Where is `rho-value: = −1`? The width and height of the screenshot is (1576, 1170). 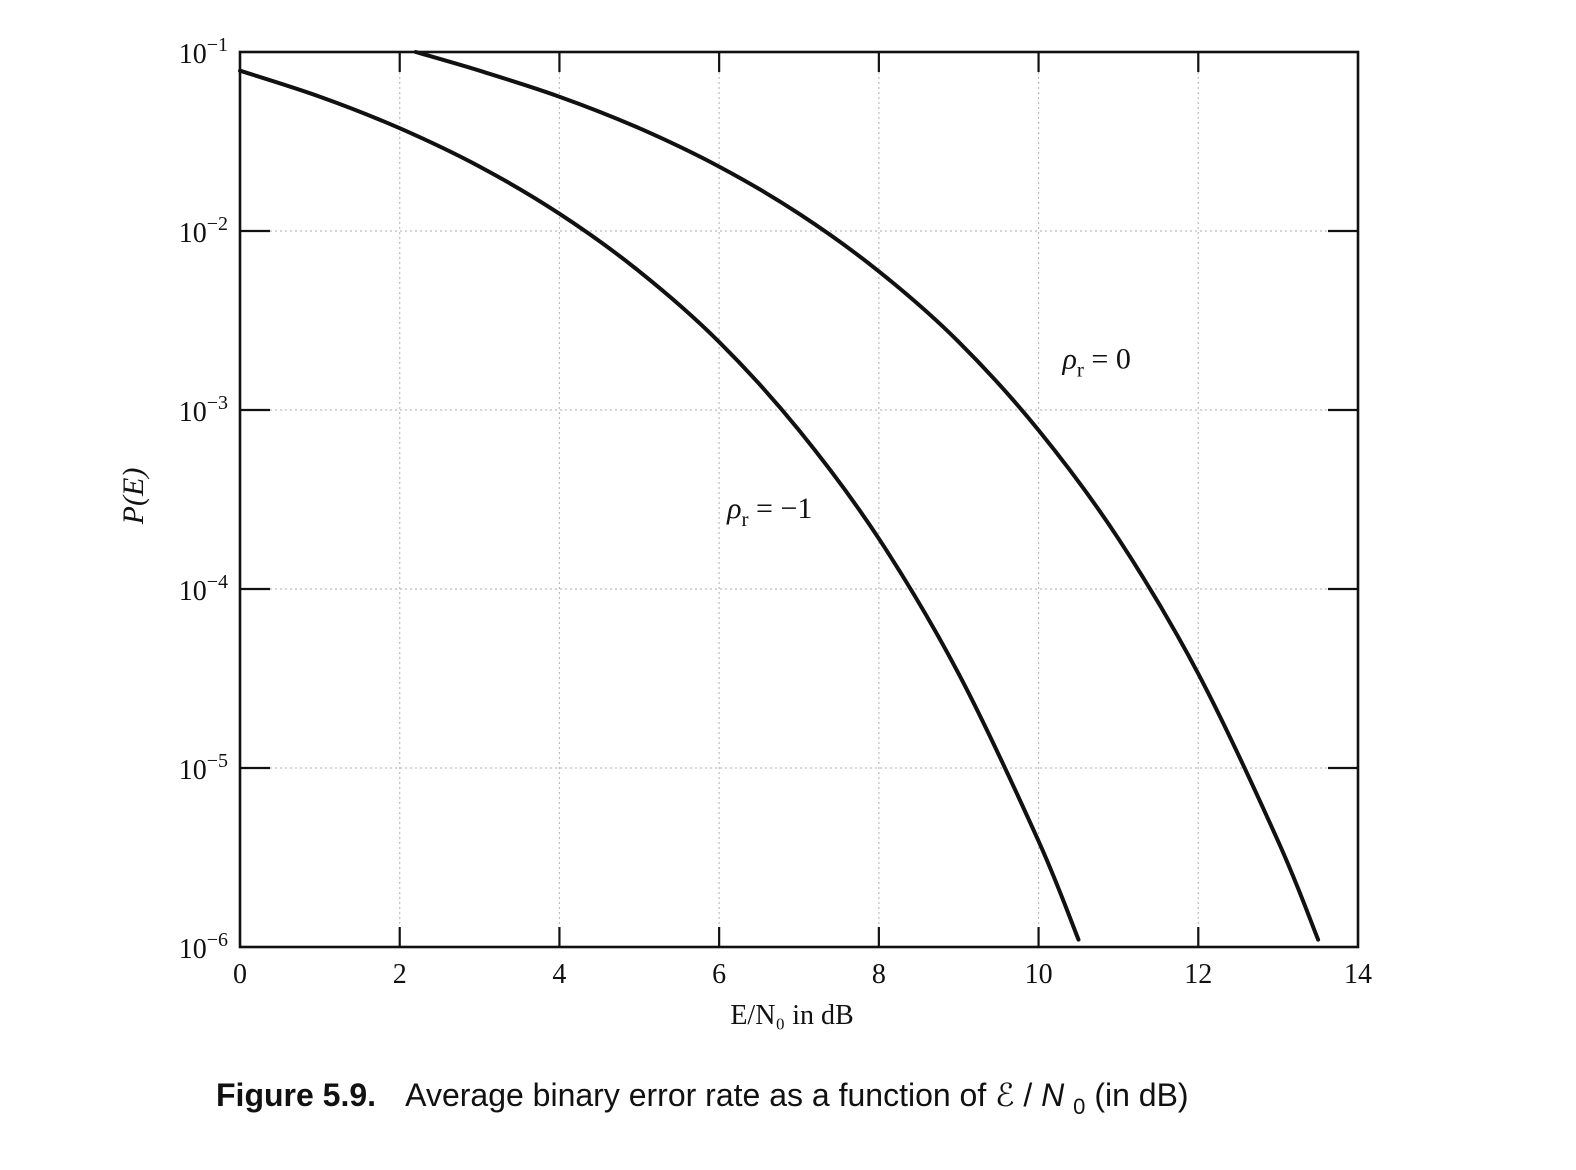
rho-value: = −1 is located at coordinates (781, 508).